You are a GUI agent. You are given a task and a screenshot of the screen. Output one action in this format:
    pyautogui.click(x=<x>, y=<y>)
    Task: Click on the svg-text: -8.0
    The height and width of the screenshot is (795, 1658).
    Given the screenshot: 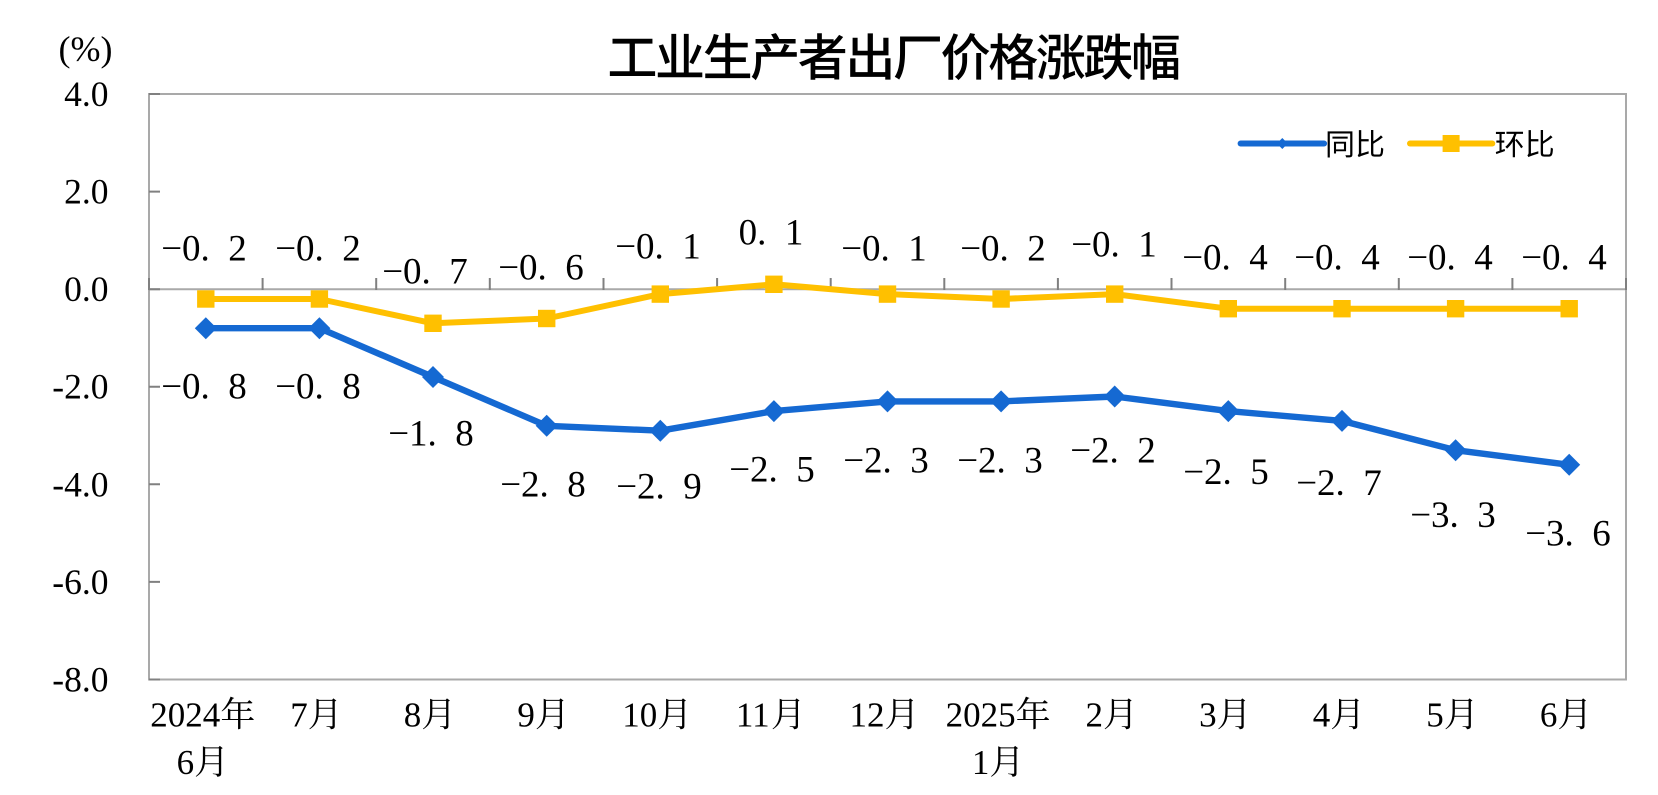 What is the action you would take?
    pyautogui.click(x=80, y=680)
    